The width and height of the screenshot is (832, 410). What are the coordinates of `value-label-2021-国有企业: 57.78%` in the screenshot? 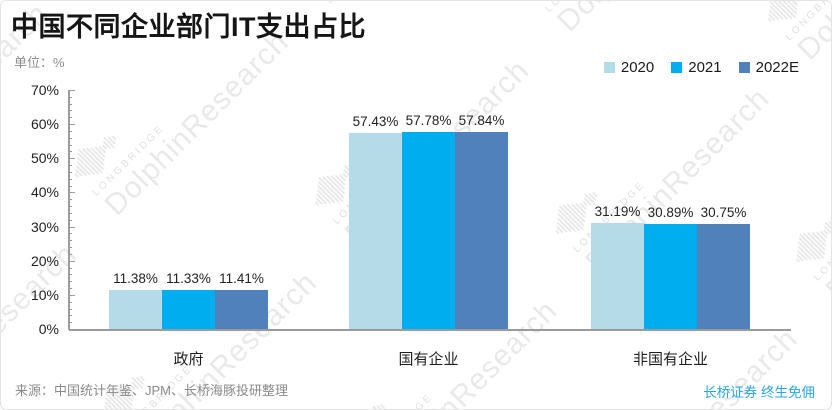 It's located at (428, 120).